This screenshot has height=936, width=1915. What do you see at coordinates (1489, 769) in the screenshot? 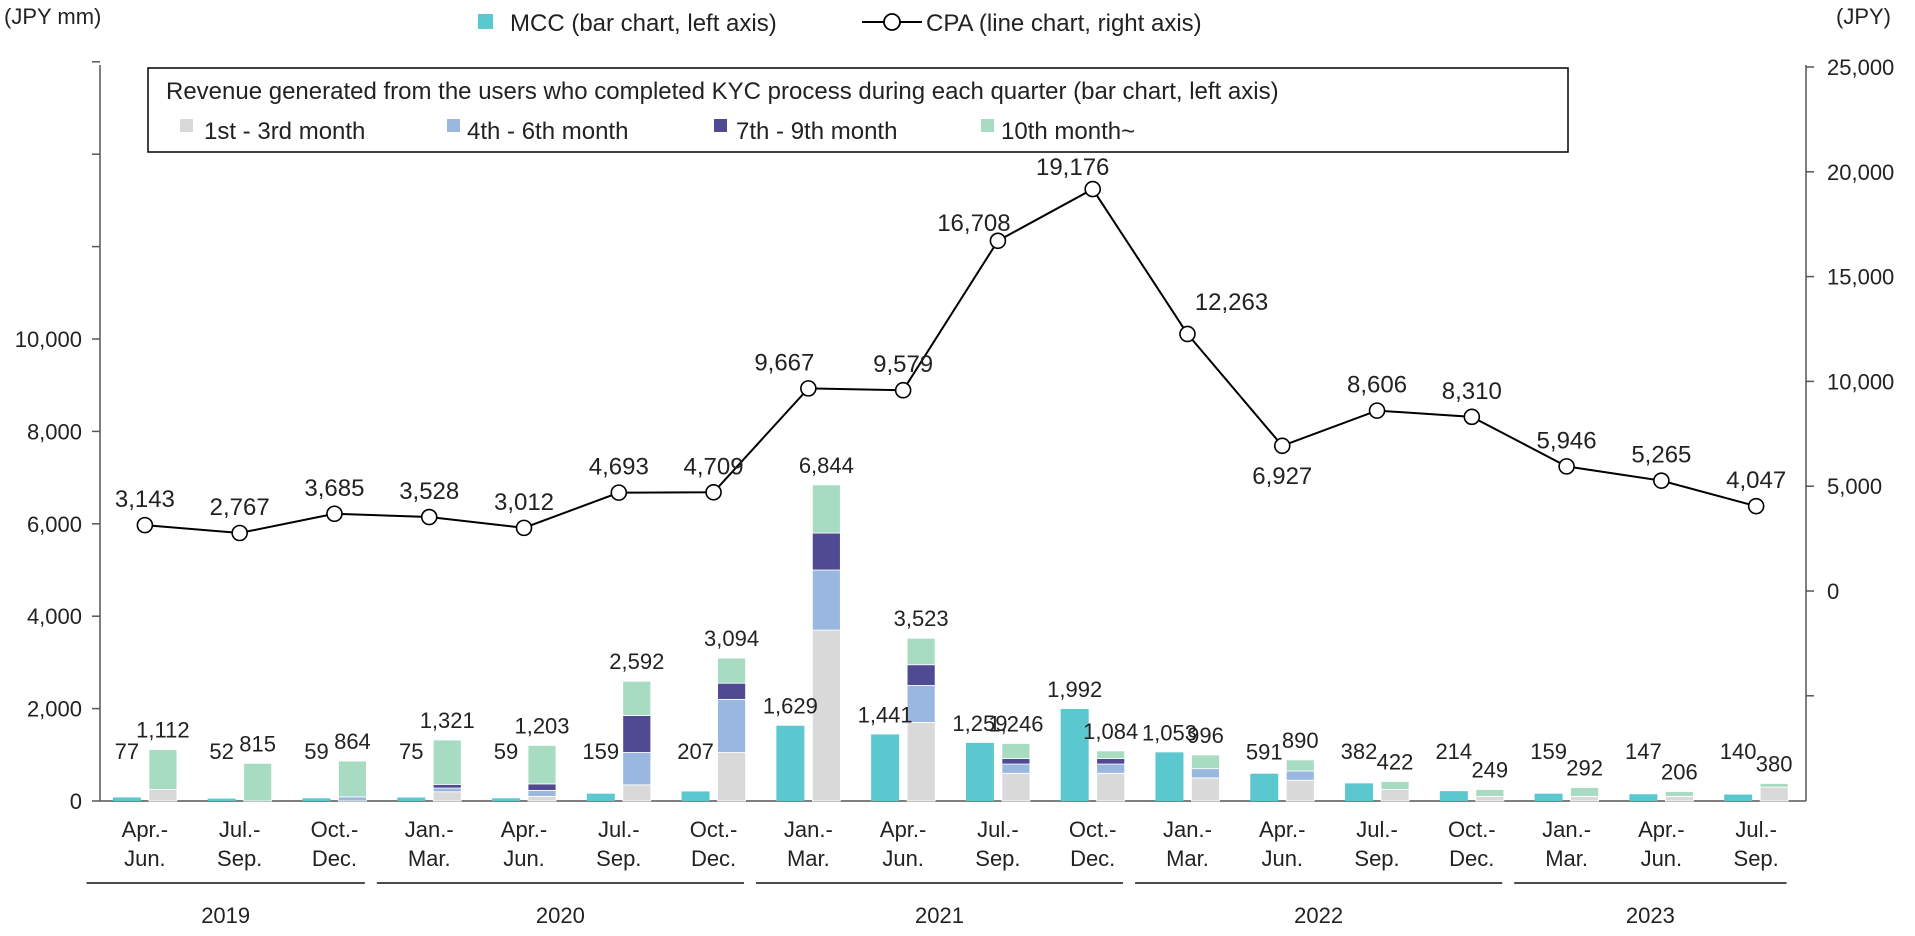
I see `revenue-data-label: 249` at bounding box center [1489, 769].